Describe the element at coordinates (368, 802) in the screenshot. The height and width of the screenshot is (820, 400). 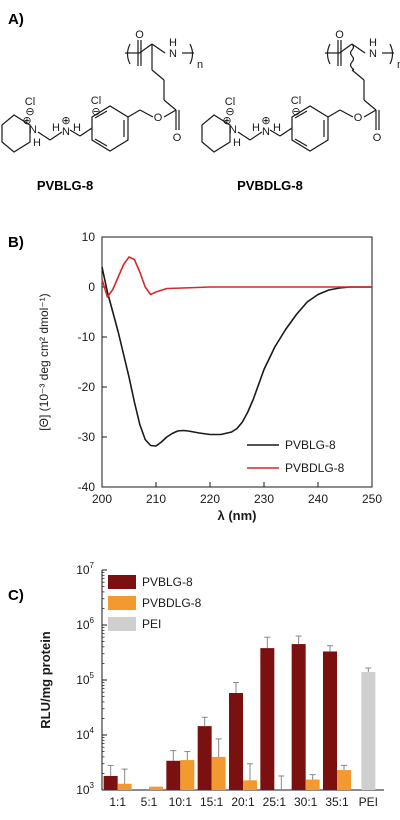
I see `x-tick-label: PEI` at that location.